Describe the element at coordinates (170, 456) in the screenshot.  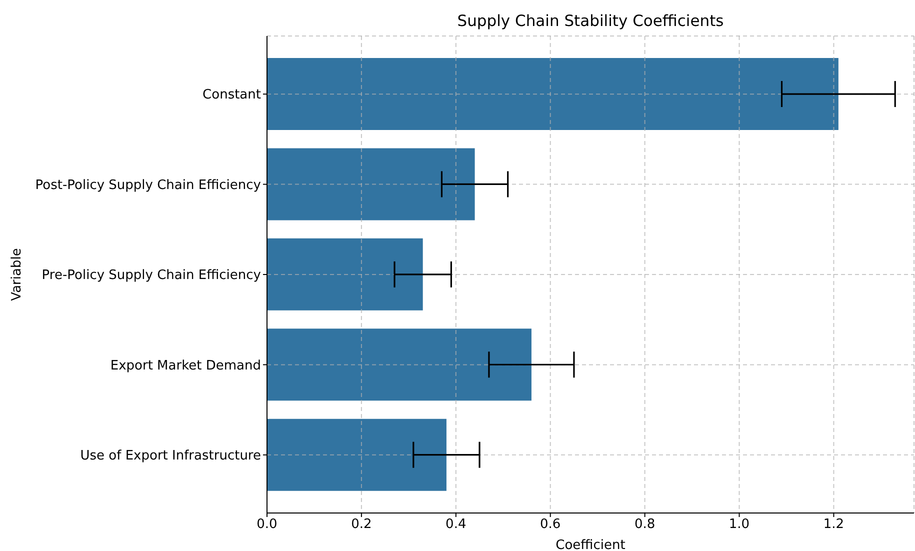
I see `y-tick-label: Use of Export Infrastructure` at that location.